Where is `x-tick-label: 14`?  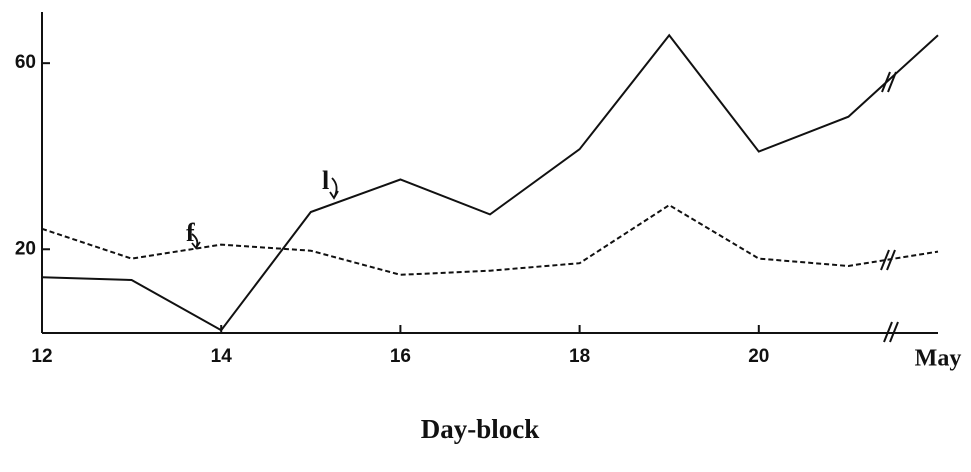 x-tick-label: 14 is located at coordinates (222, 356).